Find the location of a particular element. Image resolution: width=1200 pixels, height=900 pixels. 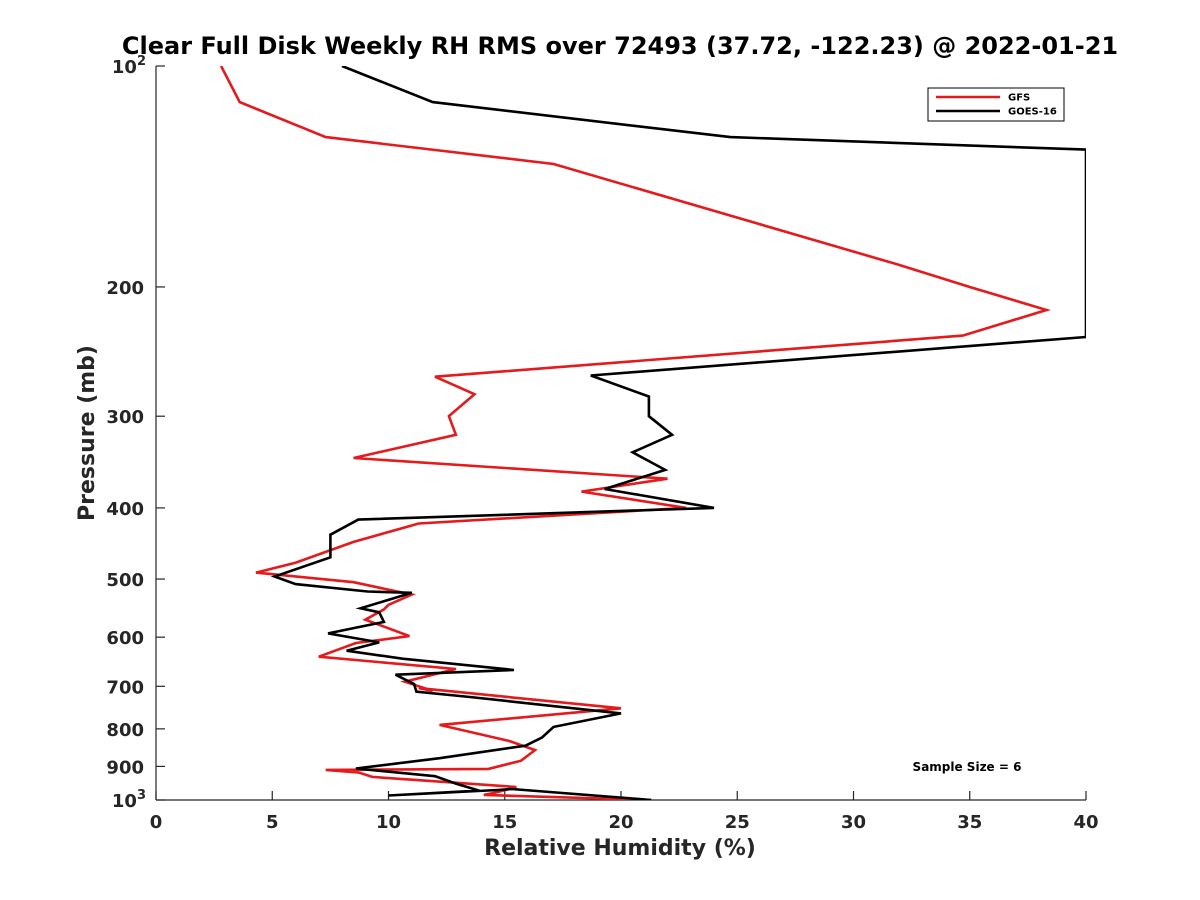

legend-box is located at coordinates (996, 104).